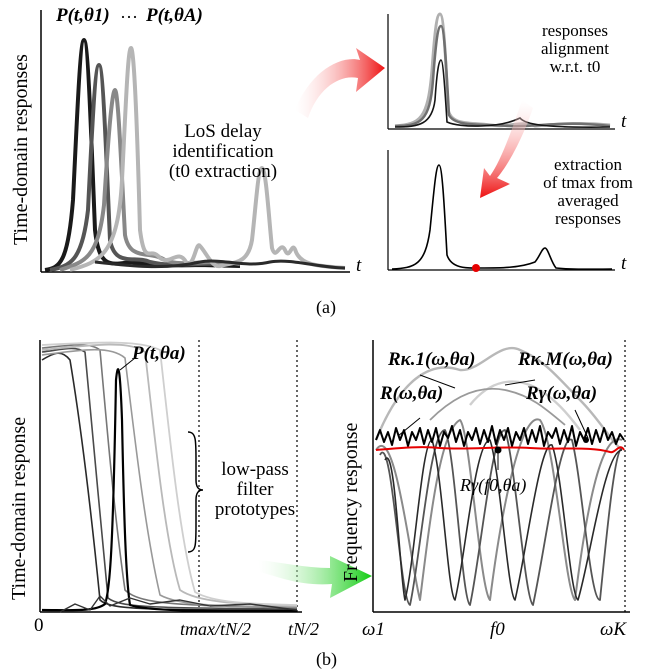 Image resolution: width=652 pixels, height=670 pixels. I want to click on caption-a: (a), so click(326, 307).